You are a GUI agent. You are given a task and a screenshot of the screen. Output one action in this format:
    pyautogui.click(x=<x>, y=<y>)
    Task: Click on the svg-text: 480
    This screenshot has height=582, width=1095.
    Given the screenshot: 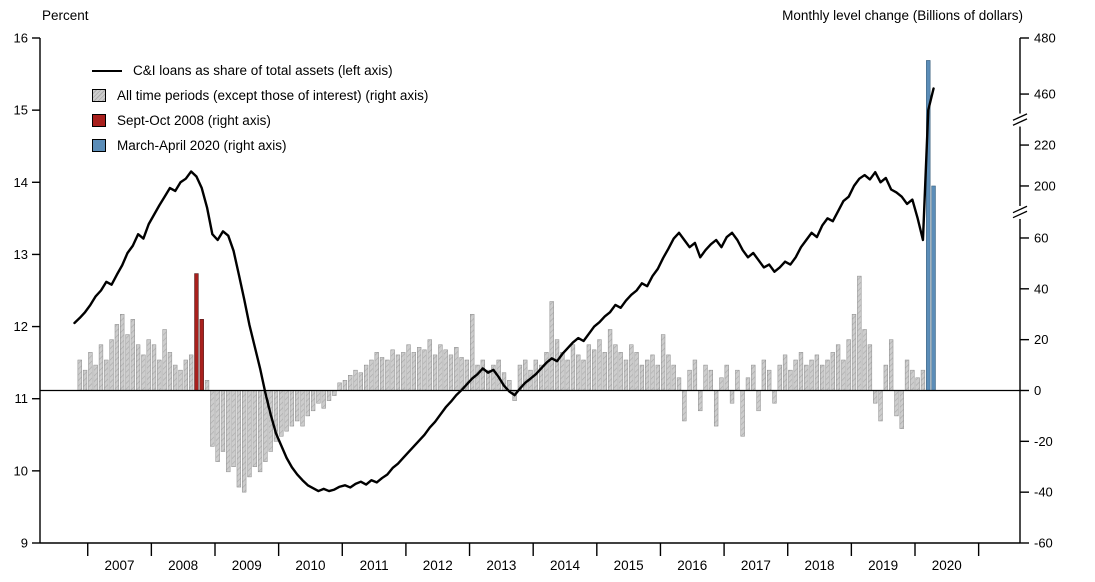 What is the action you would take?
    pyautogui.click(x=1045, y=38)
    